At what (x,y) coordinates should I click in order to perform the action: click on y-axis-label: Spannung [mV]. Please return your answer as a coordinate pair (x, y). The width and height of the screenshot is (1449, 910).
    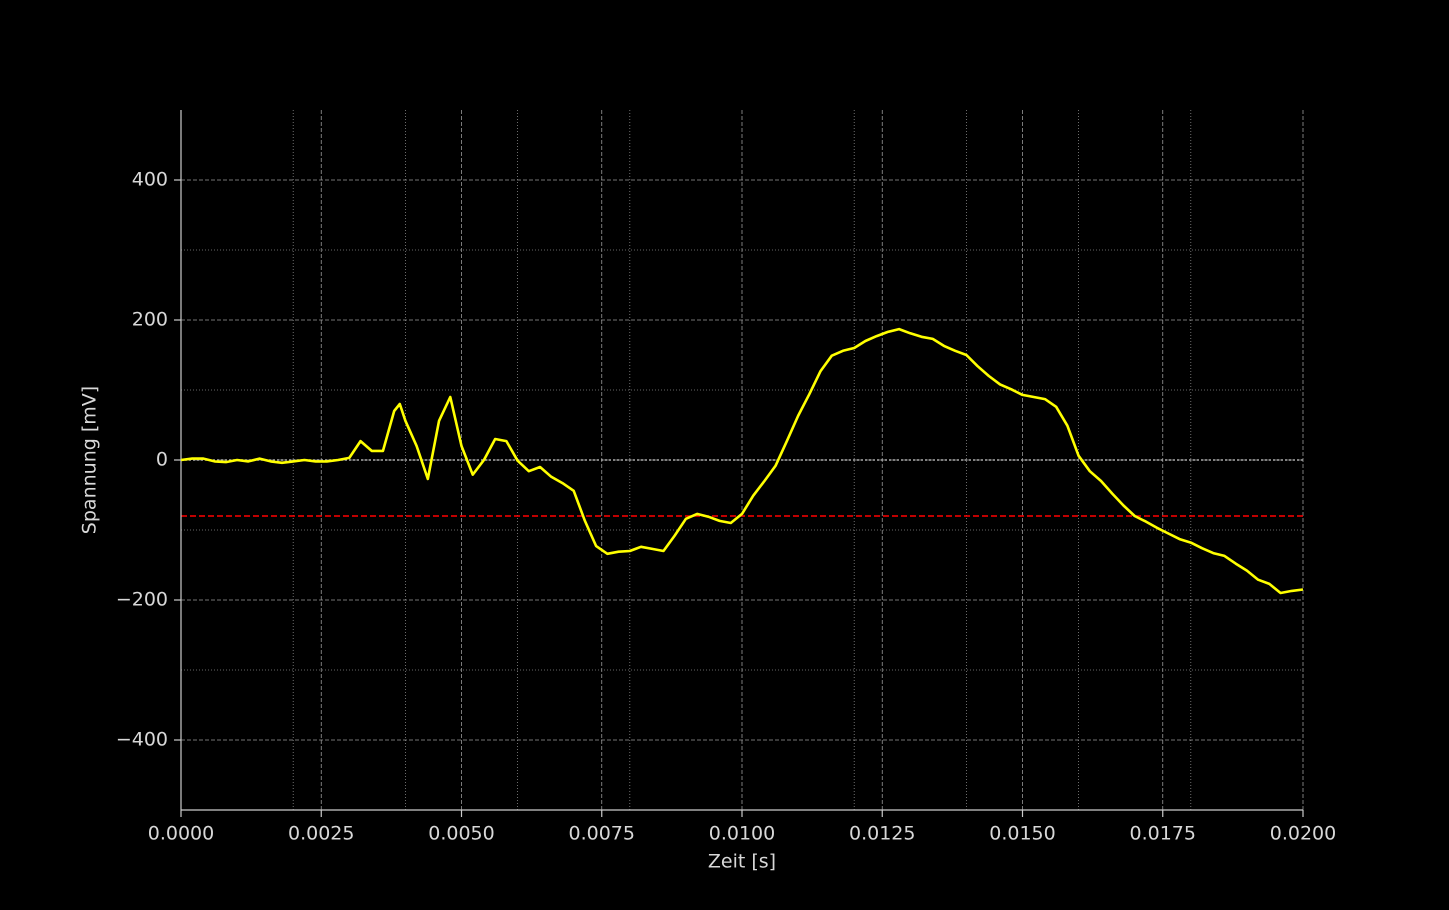
    Looking at the image, I should click on (90, 460).